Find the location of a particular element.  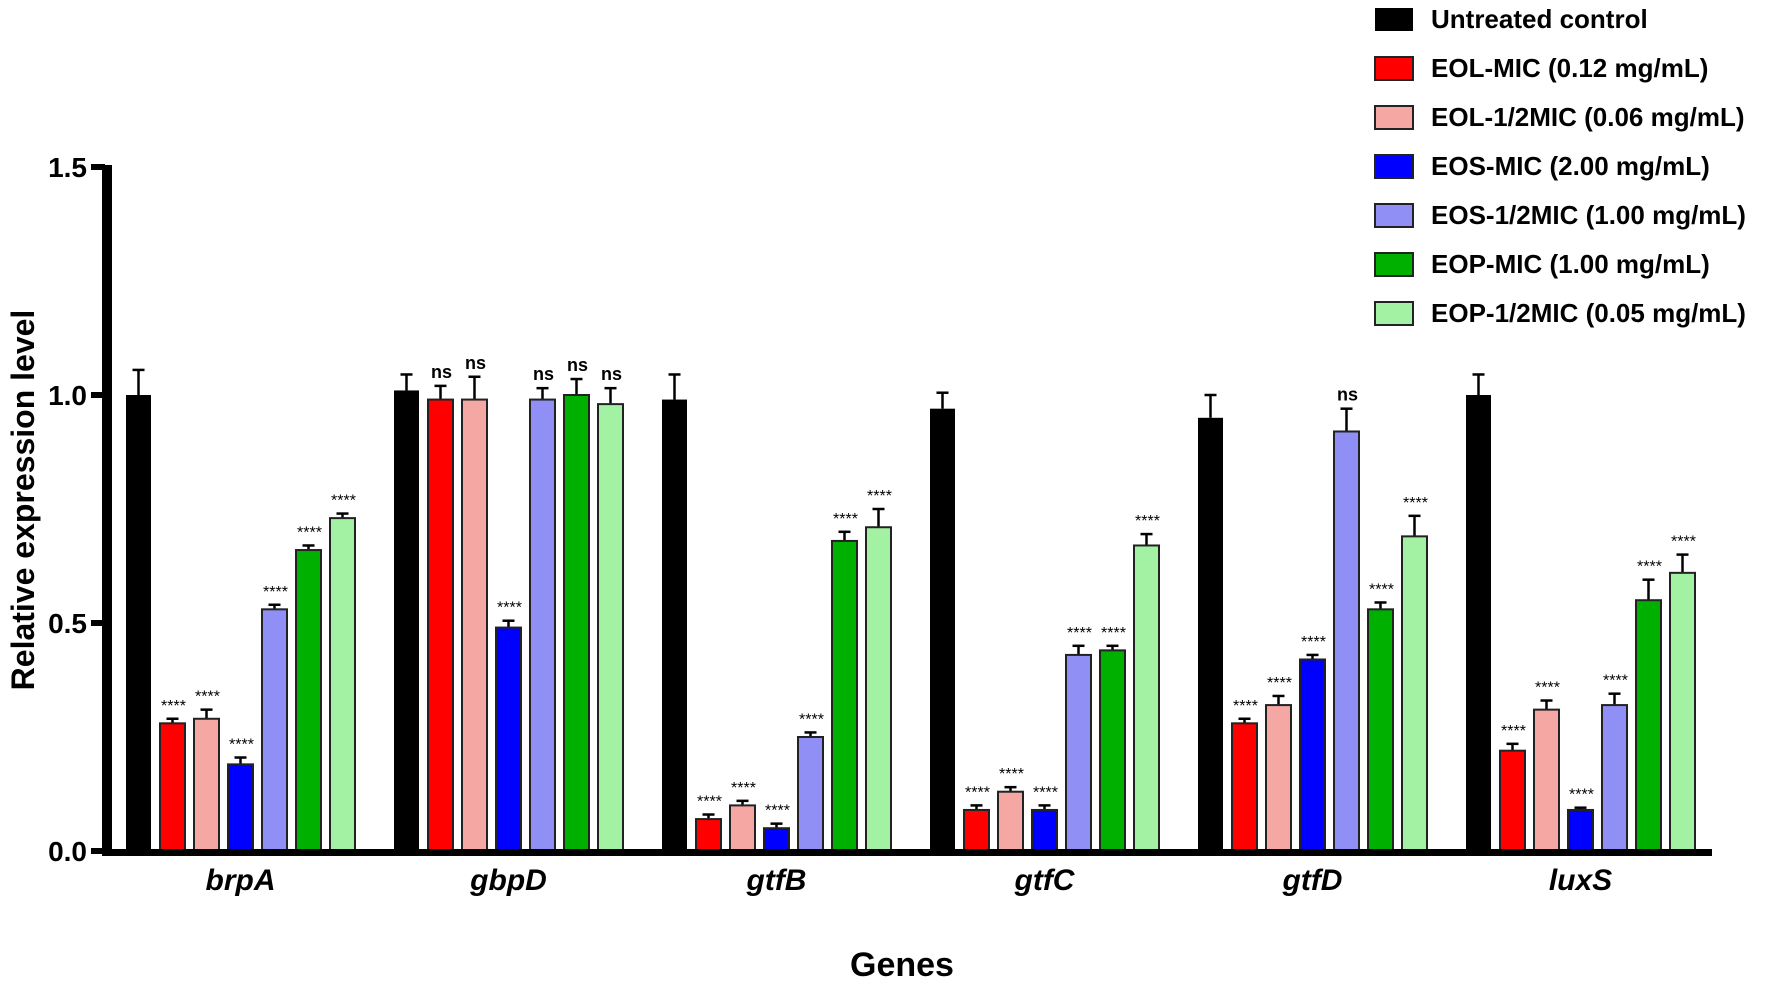

x-axis-label: Genes is located at coordinates (902, 965).